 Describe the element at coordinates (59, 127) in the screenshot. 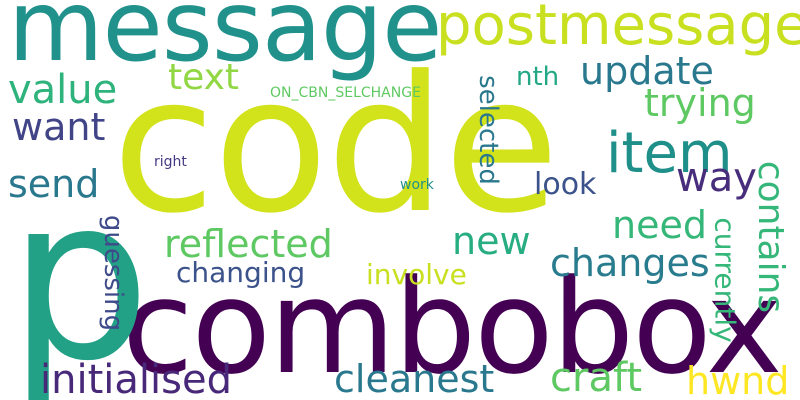

I see `word-want: want` at that location.